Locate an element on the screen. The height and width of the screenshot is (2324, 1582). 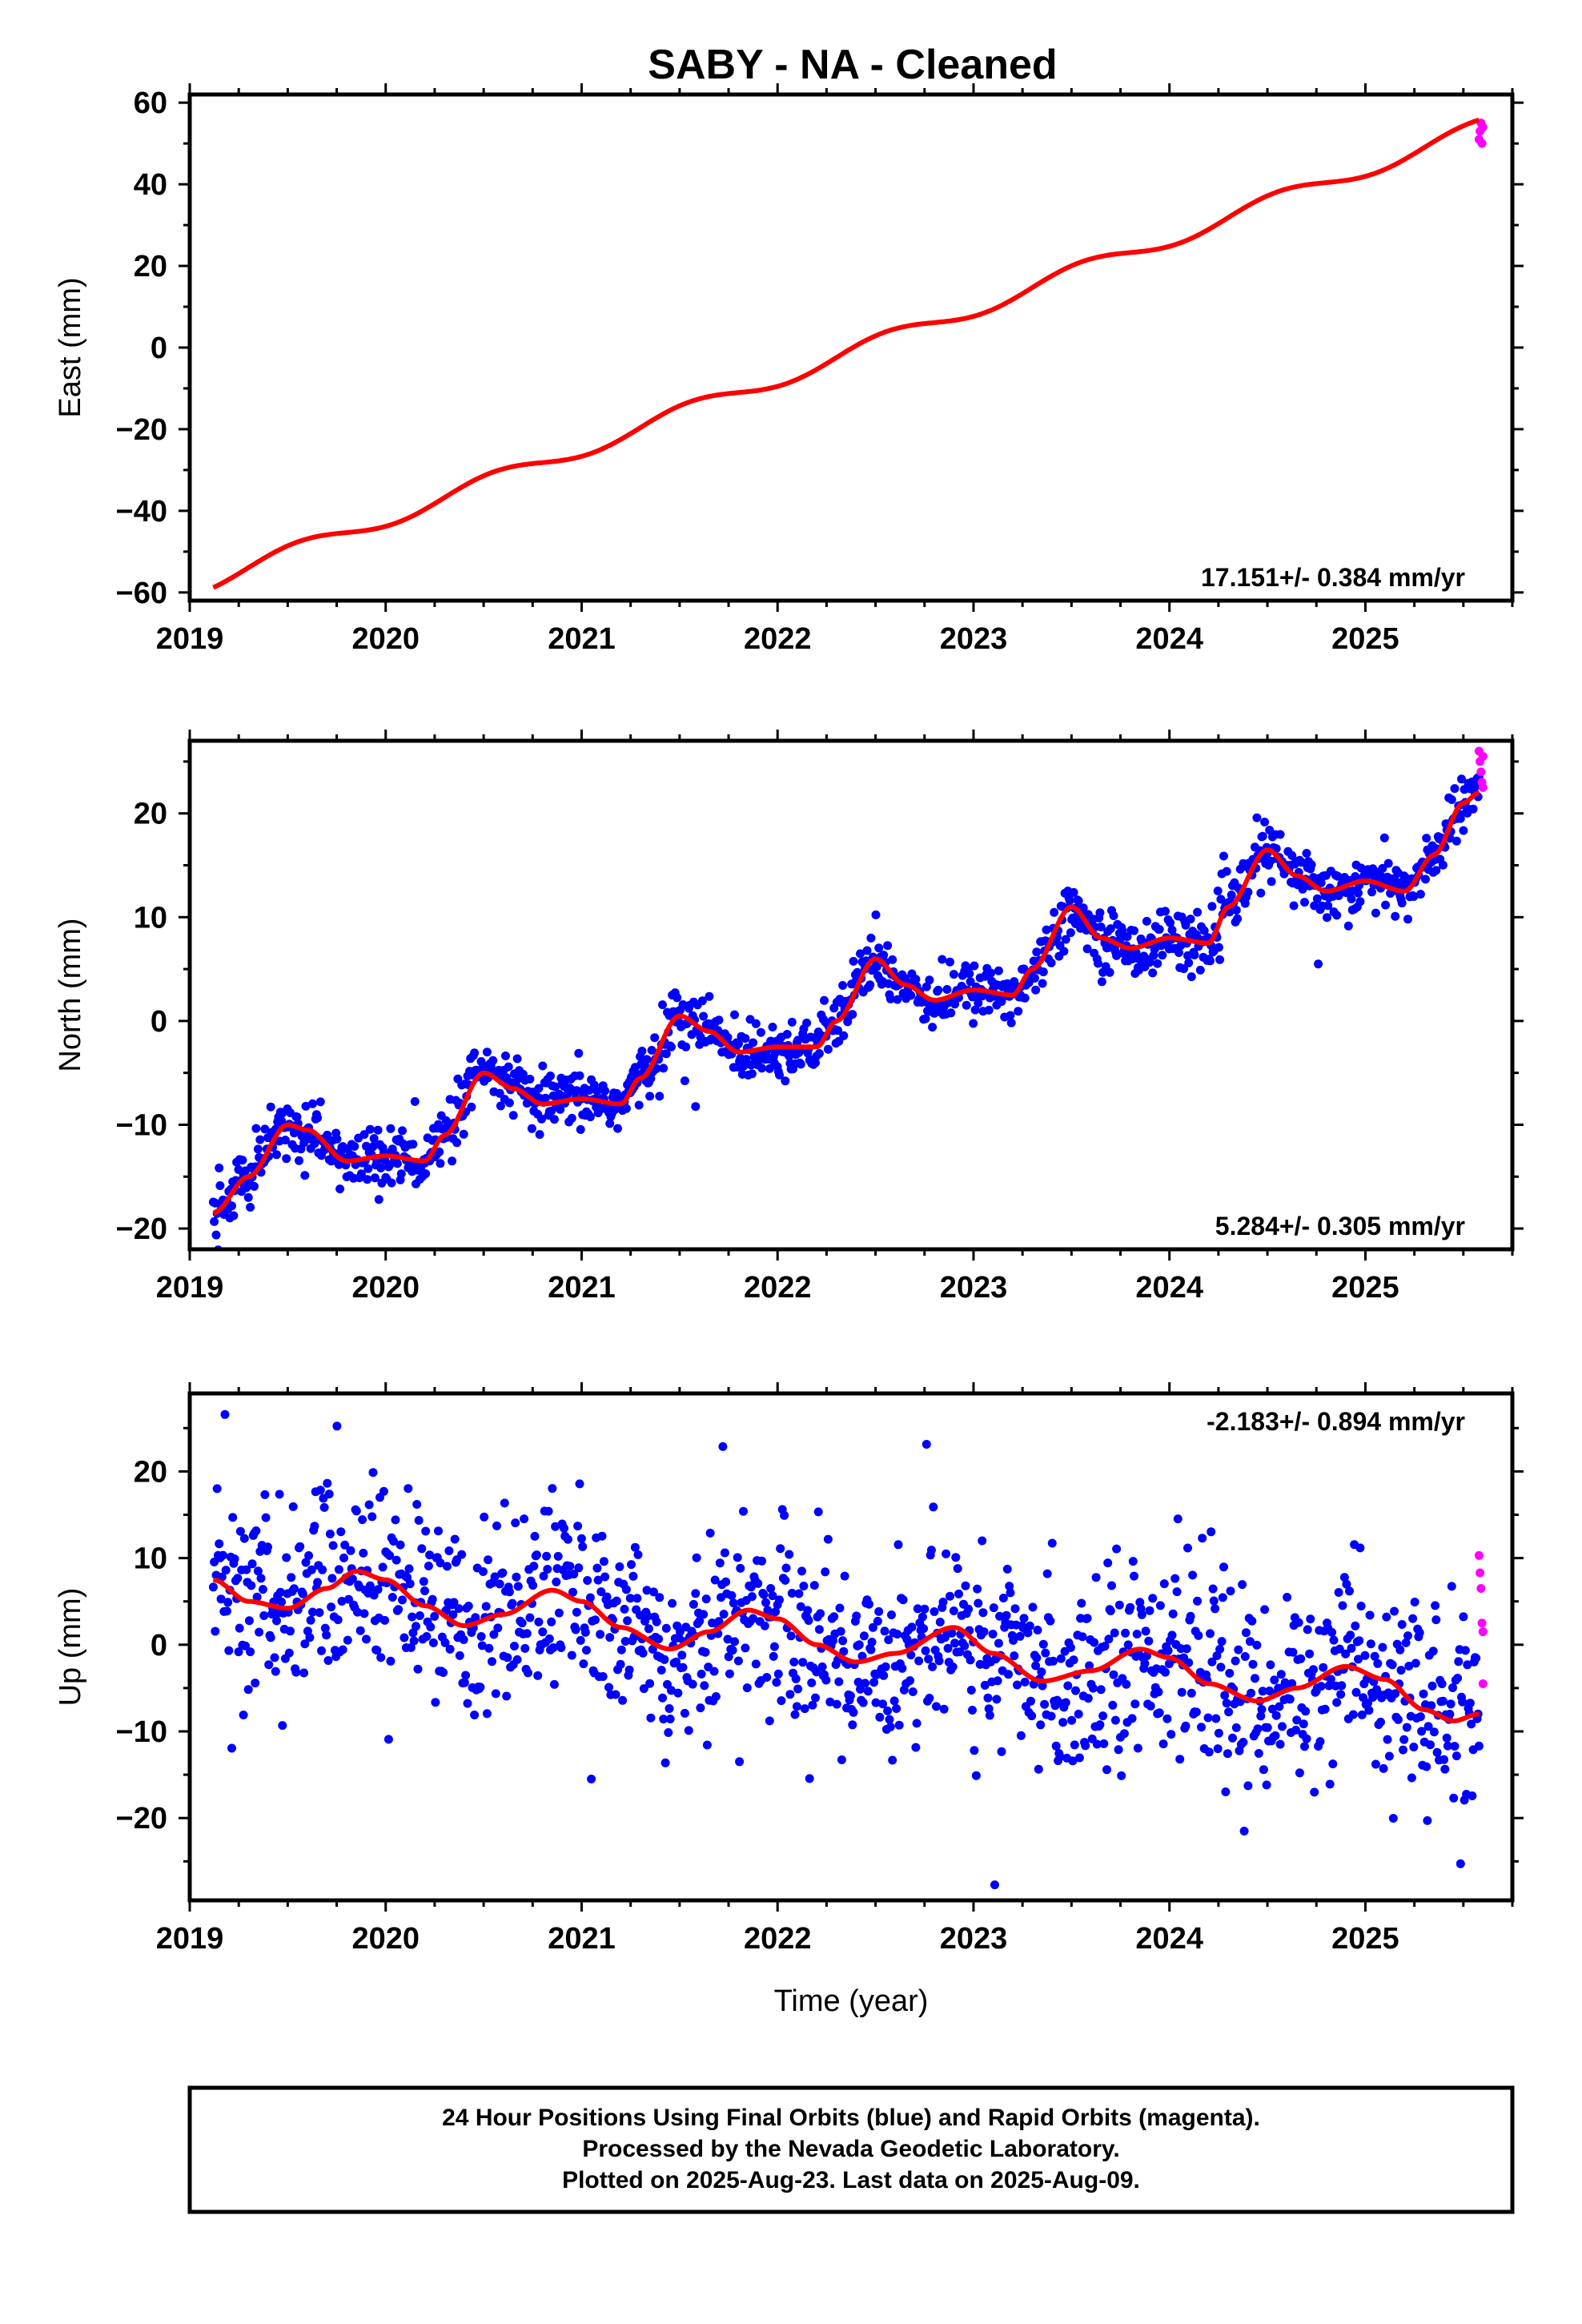
model-fit-line is located at coordinates (846, 1645).